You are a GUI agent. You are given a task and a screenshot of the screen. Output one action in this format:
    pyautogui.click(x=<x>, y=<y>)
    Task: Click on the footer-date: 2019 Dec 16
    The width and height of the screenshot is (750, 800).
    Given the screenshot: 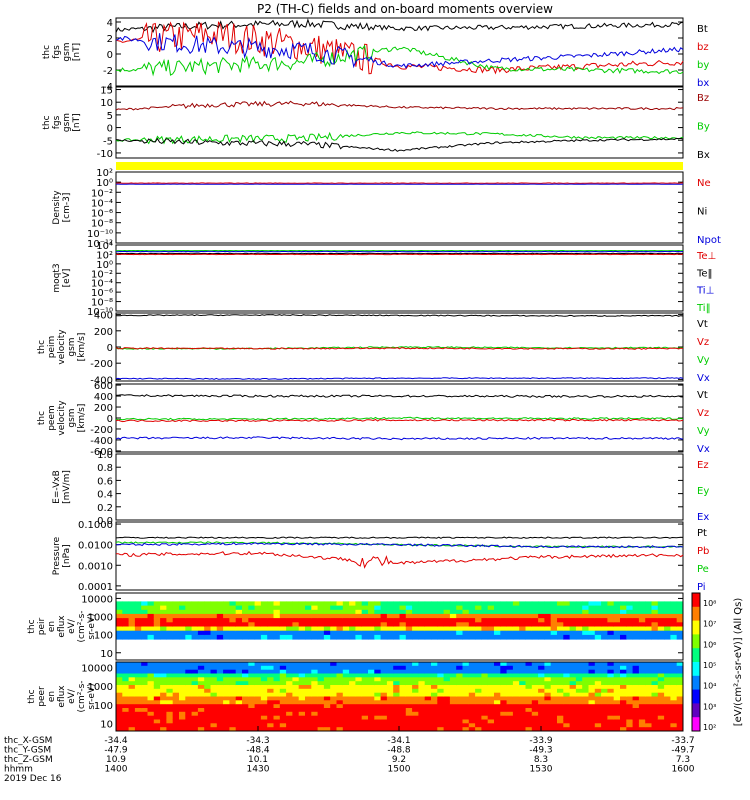 What is the action you would take?
    pyautogui.click(x=33, y=779)
    